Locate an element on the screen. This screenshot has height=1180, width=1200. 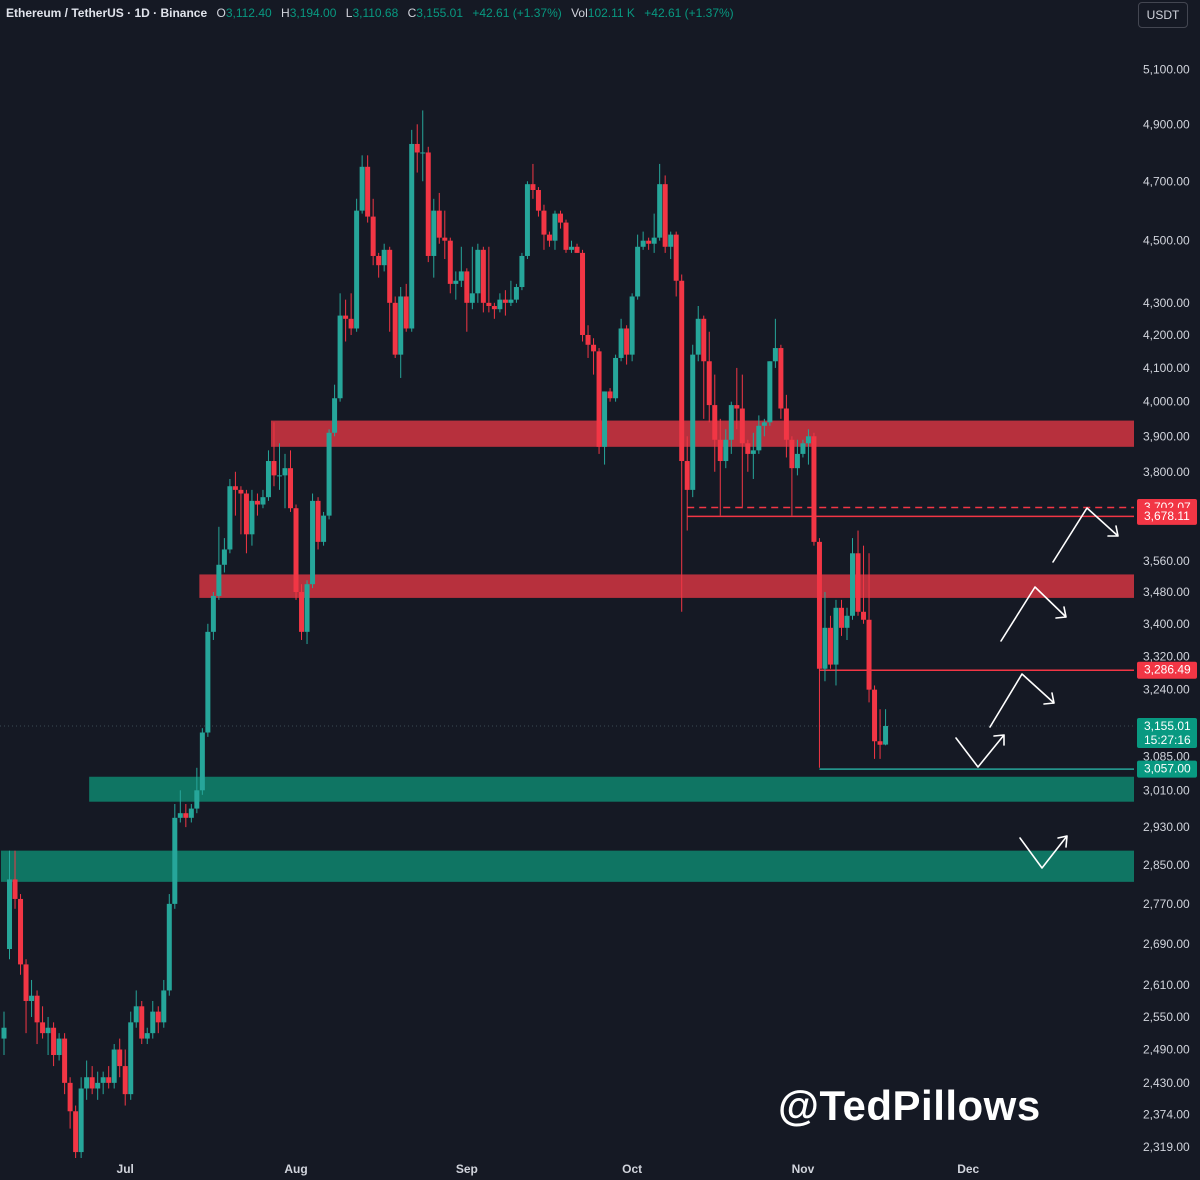
y-tick-label: 4,000.00 is located at coordinates (1166, 402).